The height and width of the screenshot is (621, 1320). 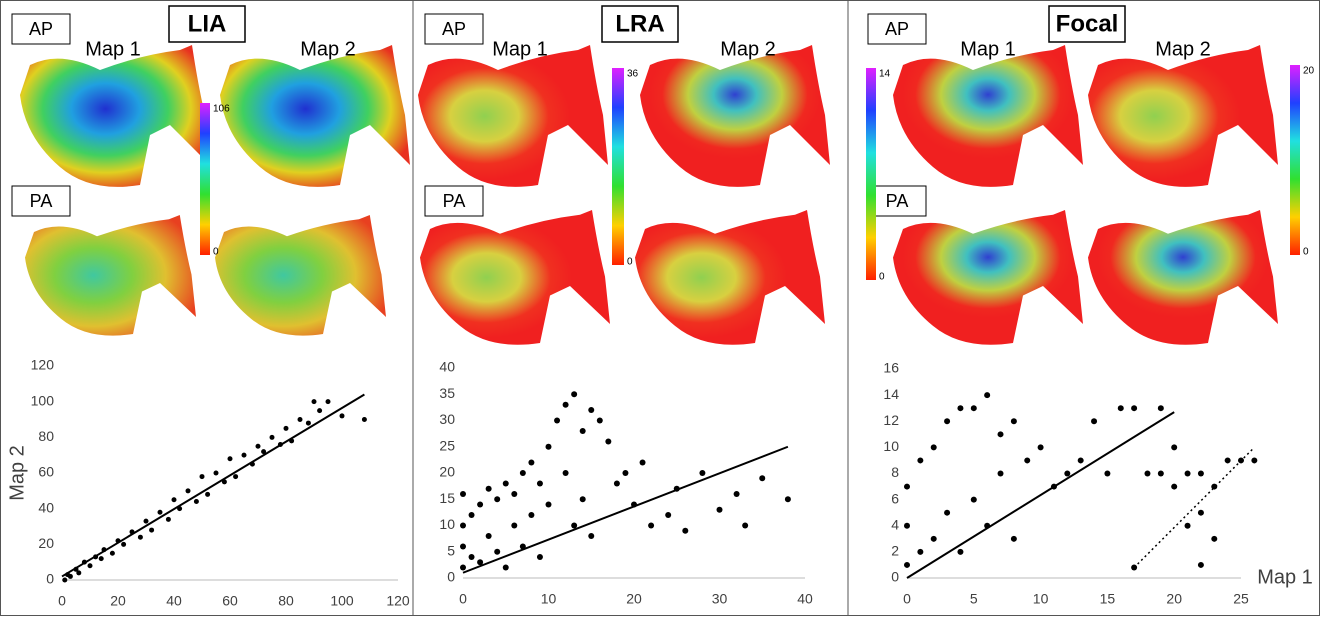 I want to click on x-tick-label: 25, so click(x=1241, y=599).